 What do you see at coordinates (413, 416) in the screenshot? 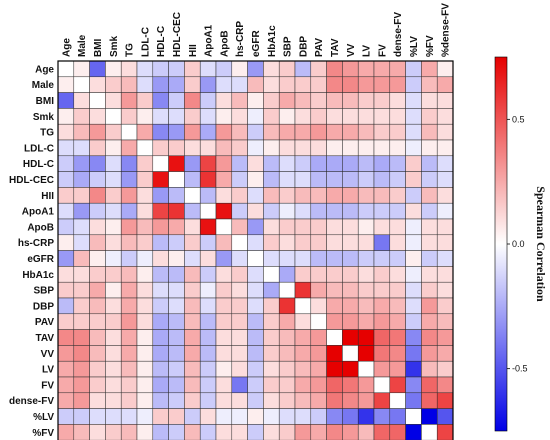
I see `heatmap-cell-%LV-%LV` at bounding box center [413, 416].